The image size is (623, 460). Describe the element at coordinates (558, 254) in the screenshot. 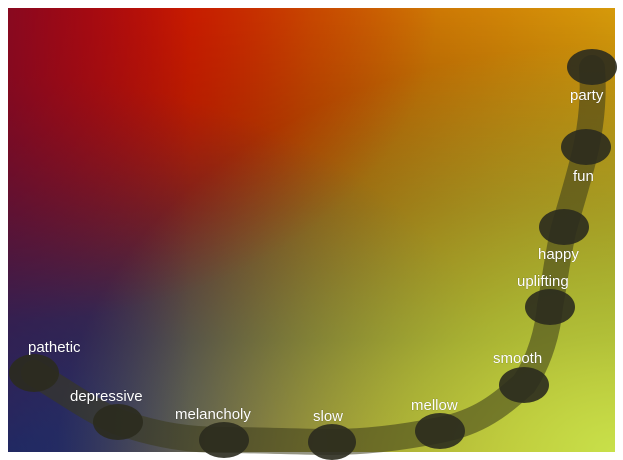

I see `mood-label-happy: happy` at that location.